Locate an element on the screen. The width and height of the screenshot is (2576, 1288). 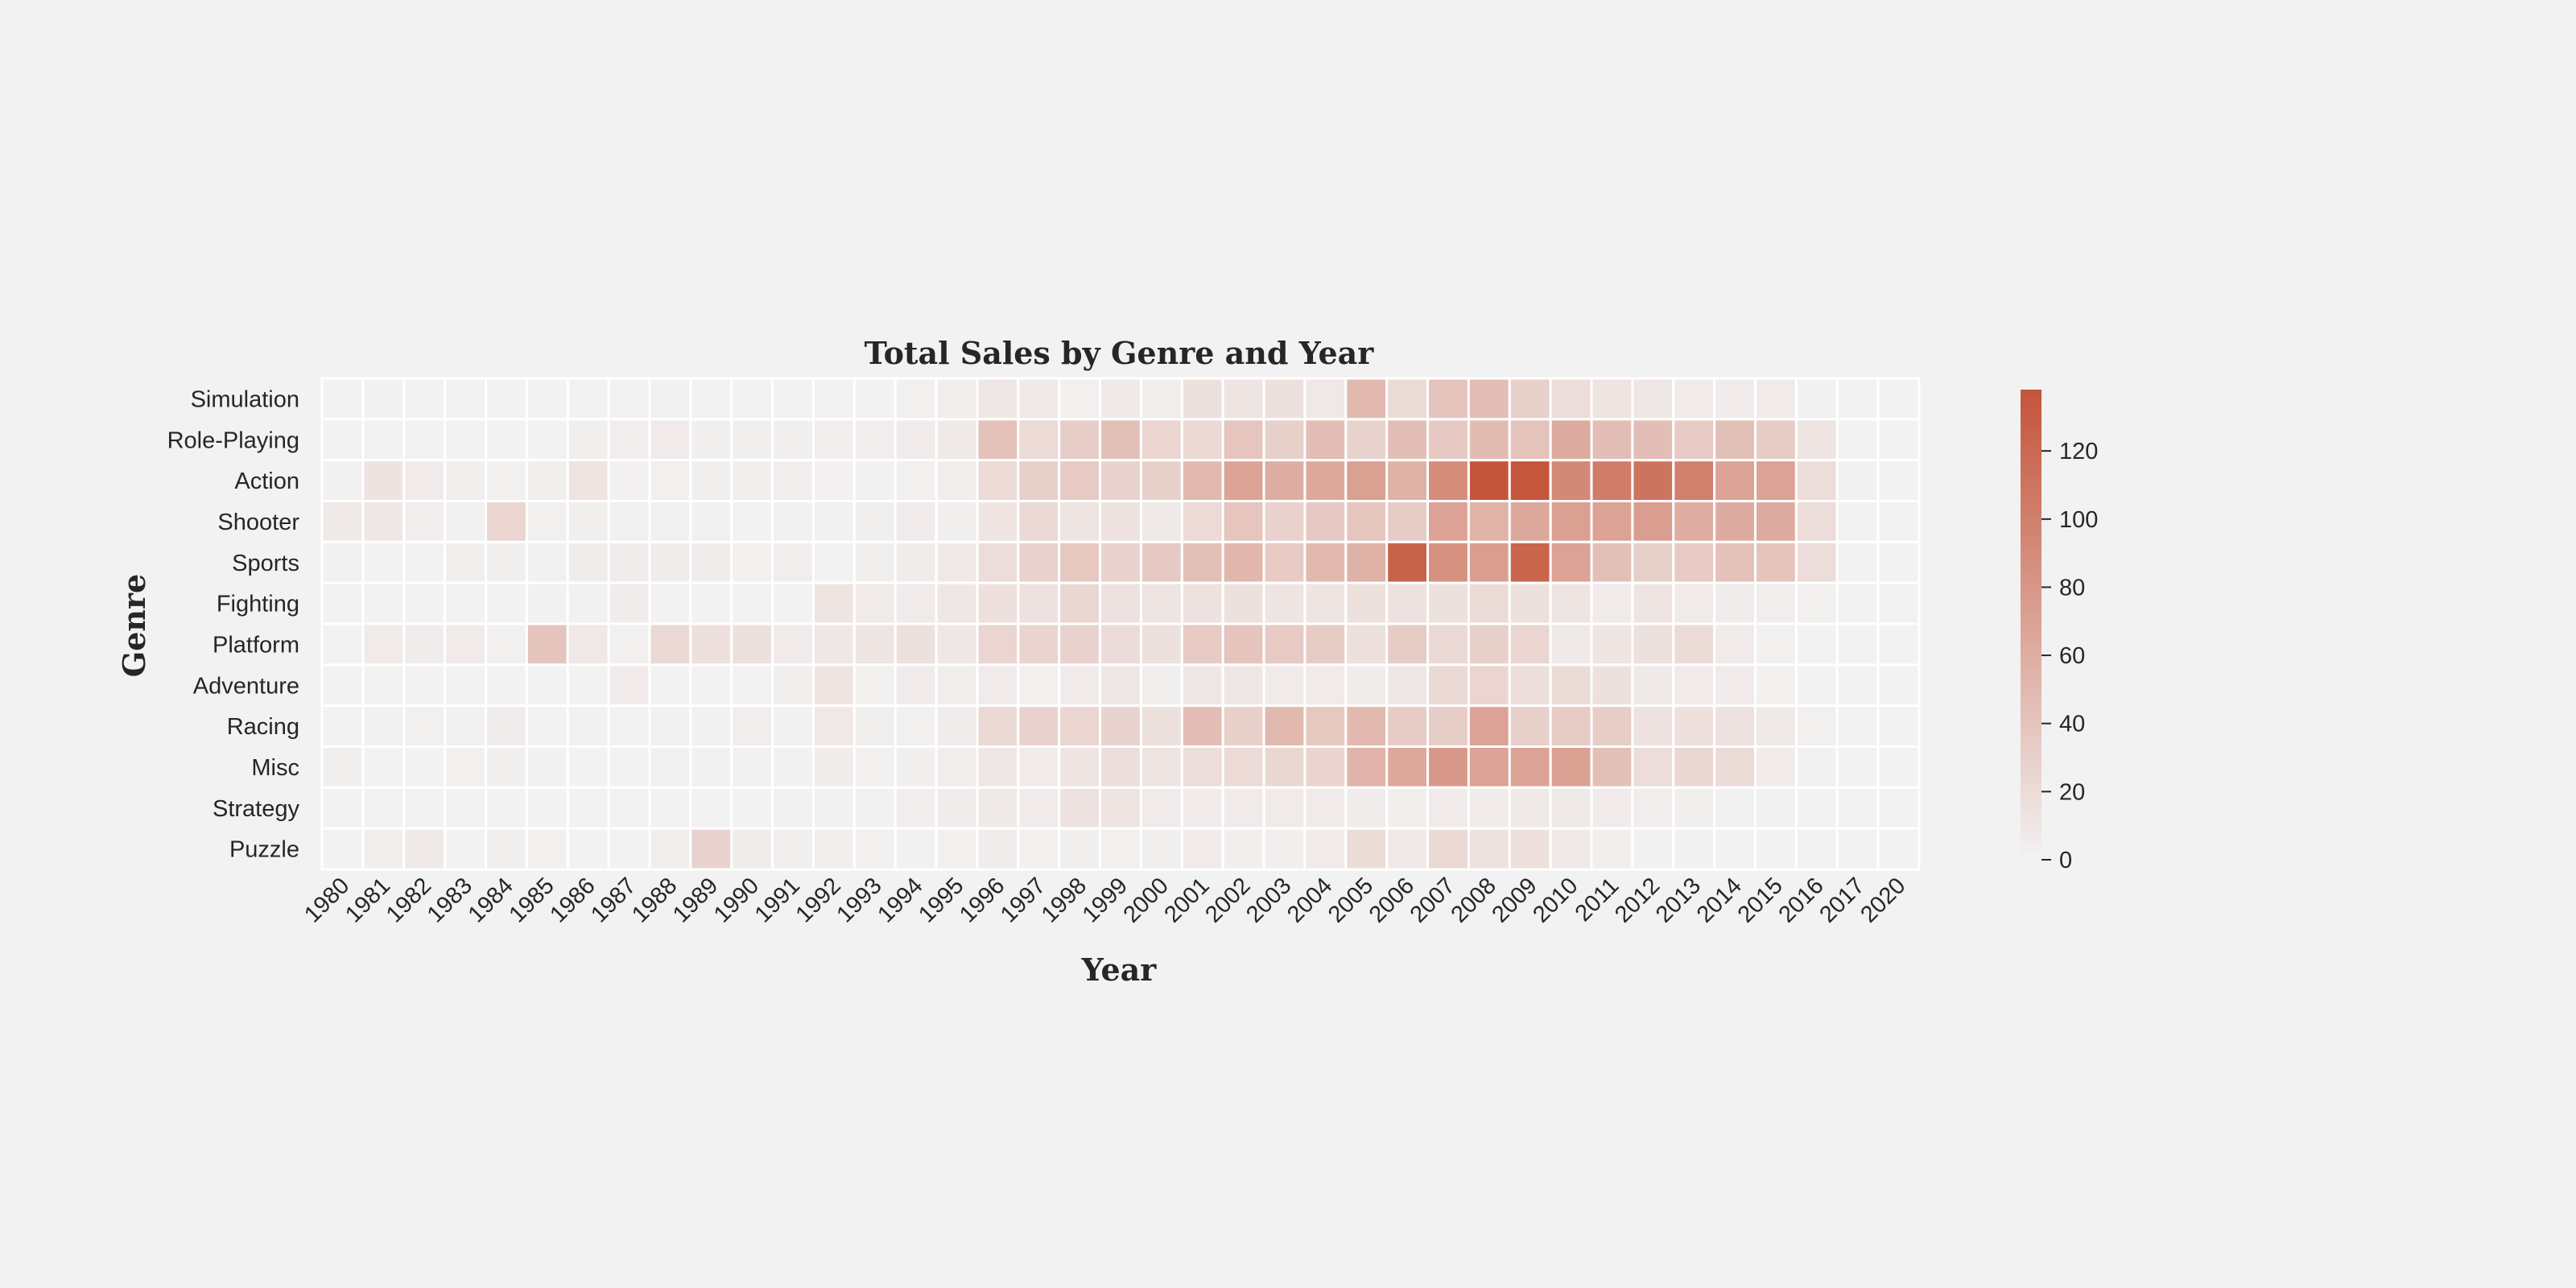
x-tick-label: 1982 is located at coordinates (409, 900).